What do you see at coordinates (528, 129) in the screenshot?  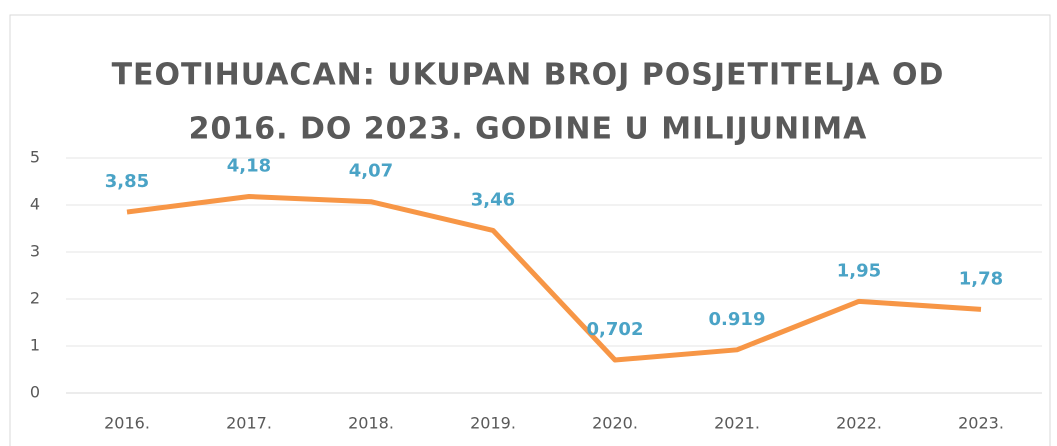 I see `chart-title: 2016. DO 2023. GODINE U MILIJUNIMA` at bounding box center [528, 129].